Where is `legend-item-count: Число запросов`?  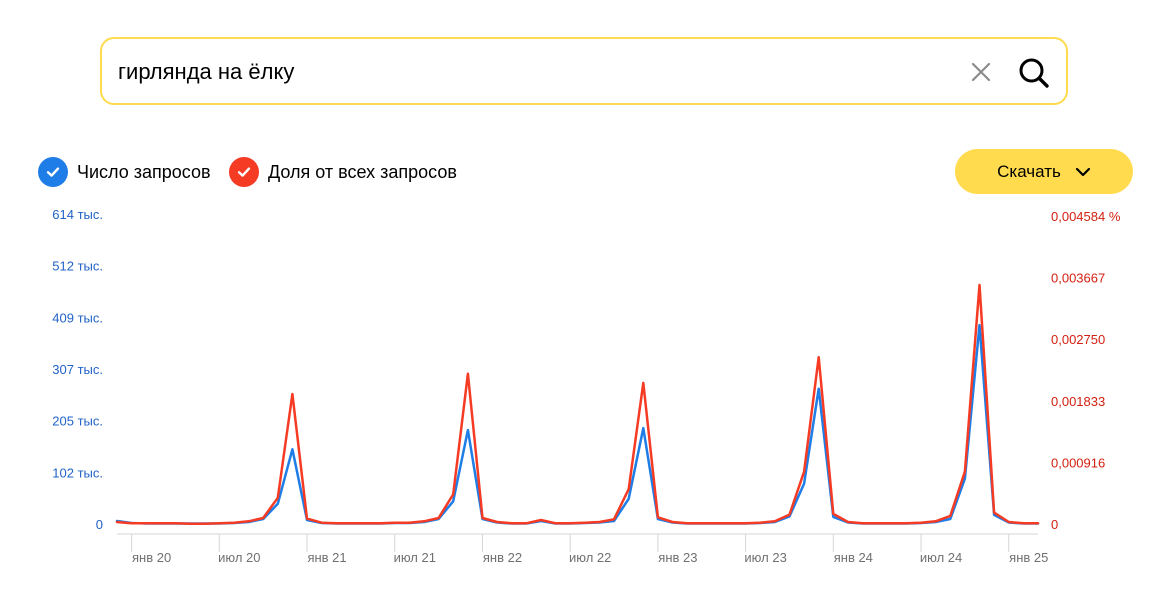
legend-item-count: Число запросов is located at coordinates (124, 172).